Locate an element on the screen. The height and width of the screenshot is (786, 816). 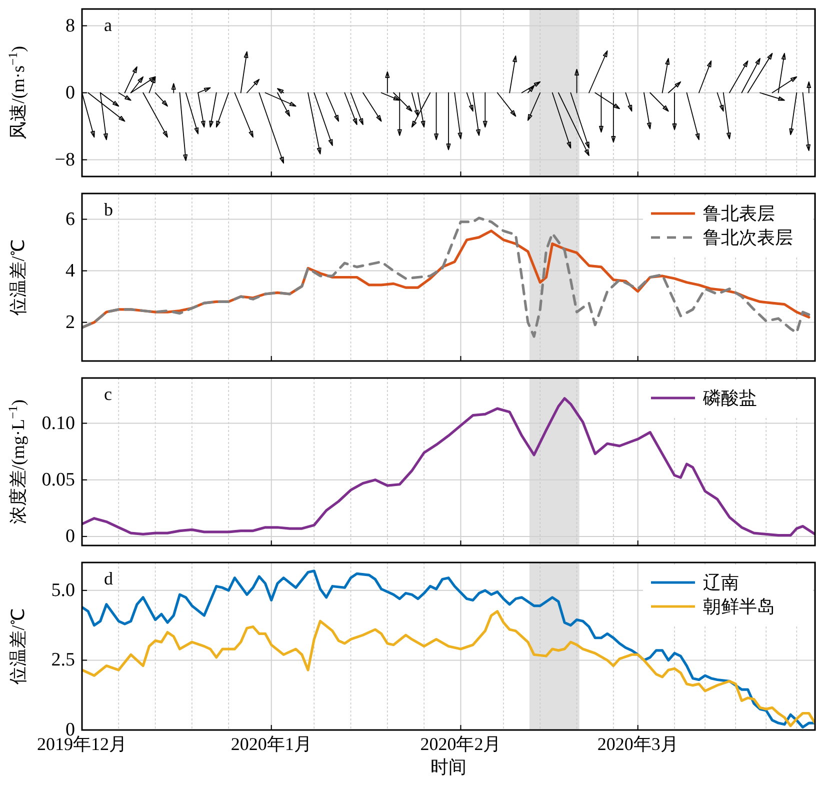
x-axis-title: 时间 is located at coordinates (448, 767).